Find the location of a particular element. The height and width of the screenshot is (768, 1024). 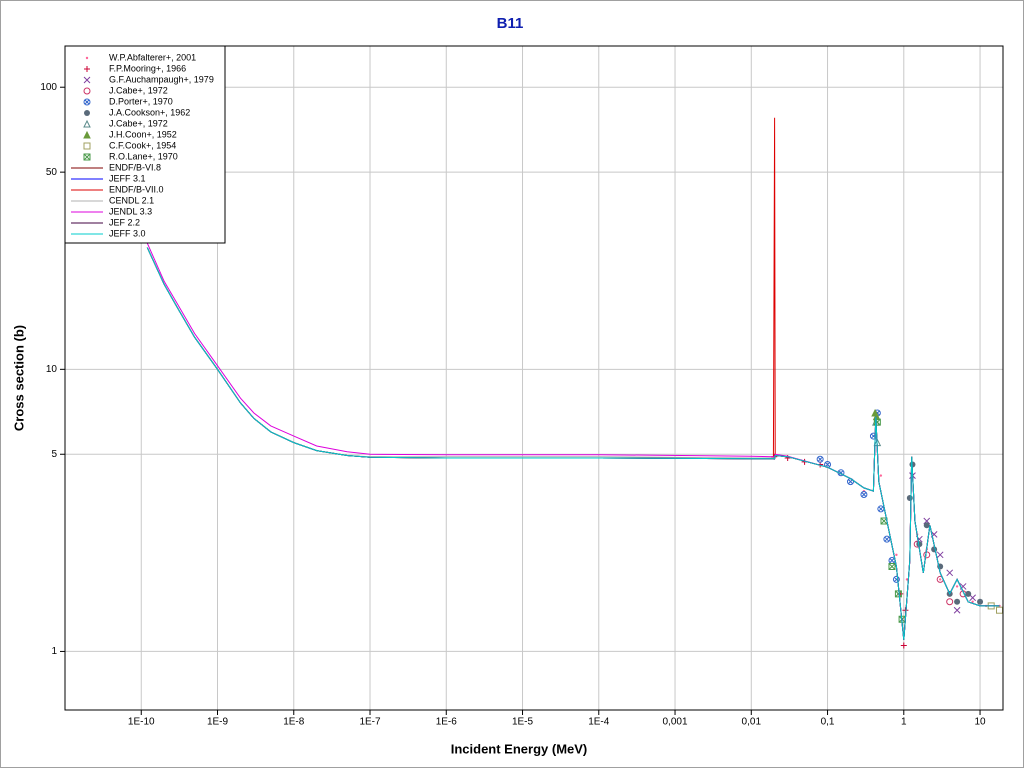

x-tick-label: 1E-10 is located at coordinates (141, 722).